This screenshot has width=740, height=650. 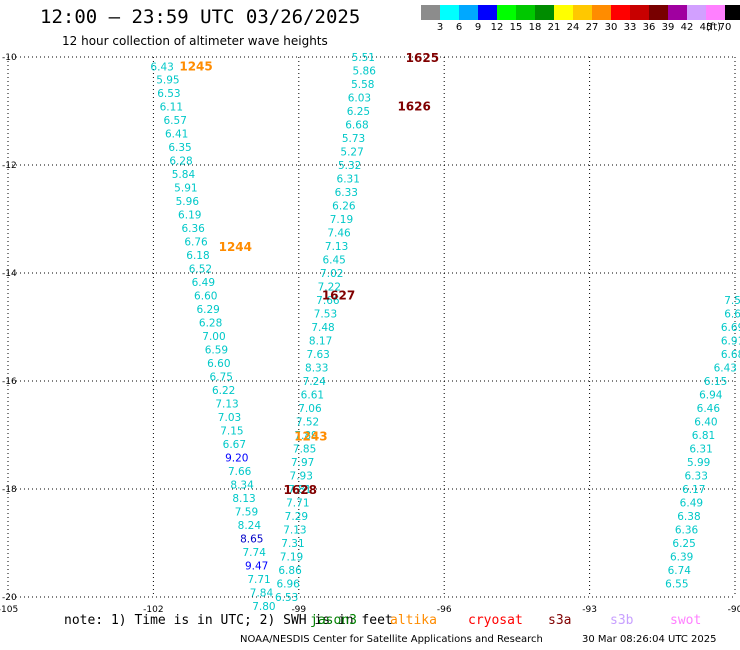 I want to click on data-point-label: 6.94, so click(x=711, y=396).